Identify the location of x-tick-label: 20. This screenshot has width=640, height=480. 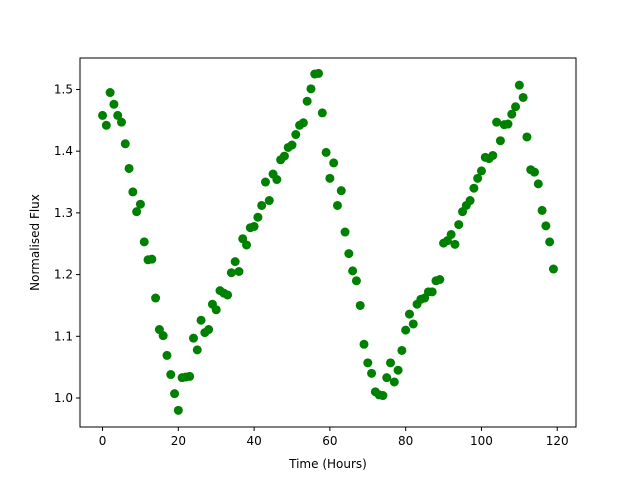
(178, 441).